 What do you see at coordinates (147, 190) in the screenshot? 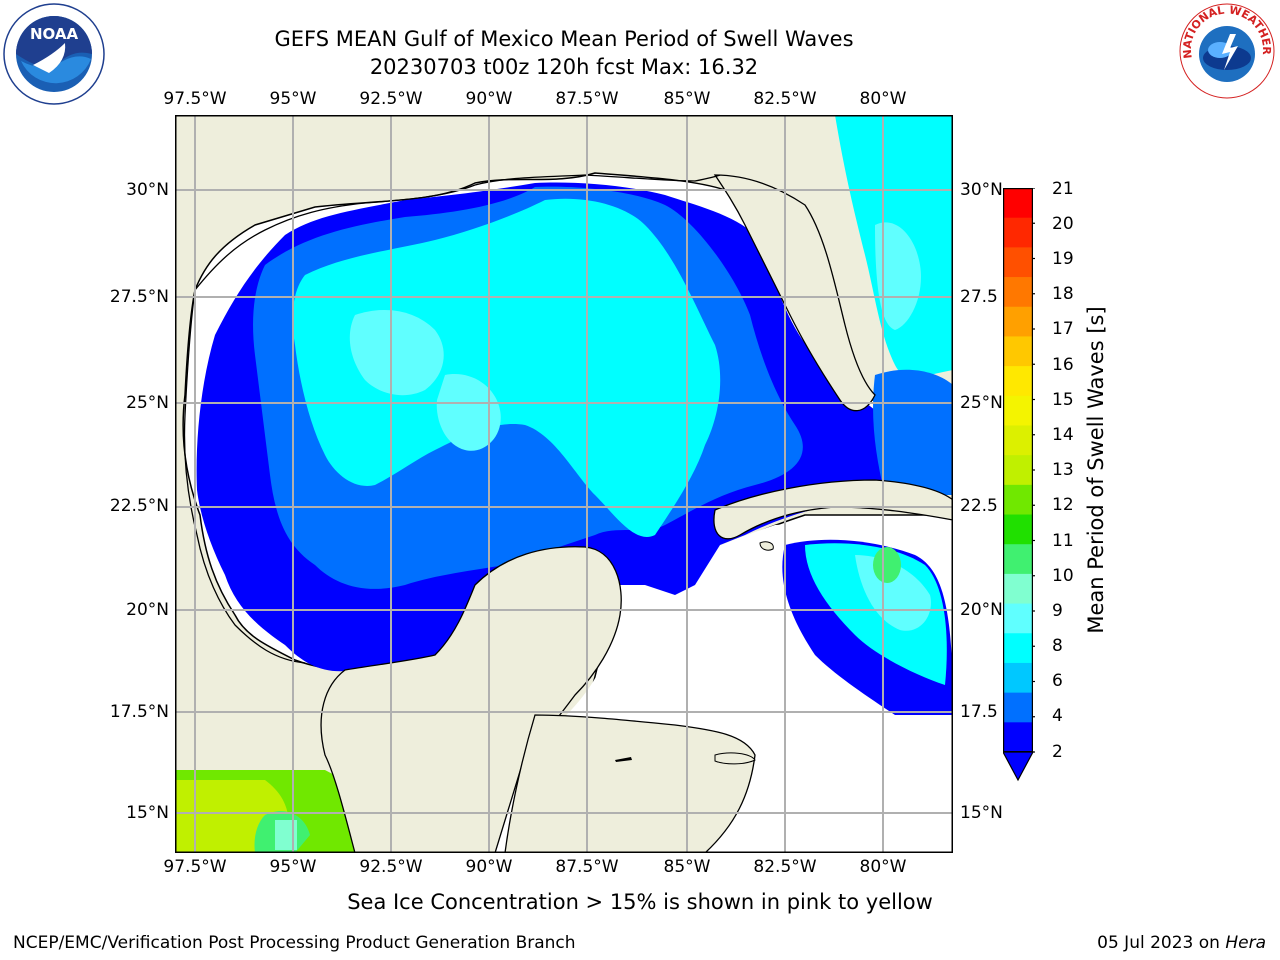
I see `lat-tick-left: 30°N` at bounding box center [147, 190].